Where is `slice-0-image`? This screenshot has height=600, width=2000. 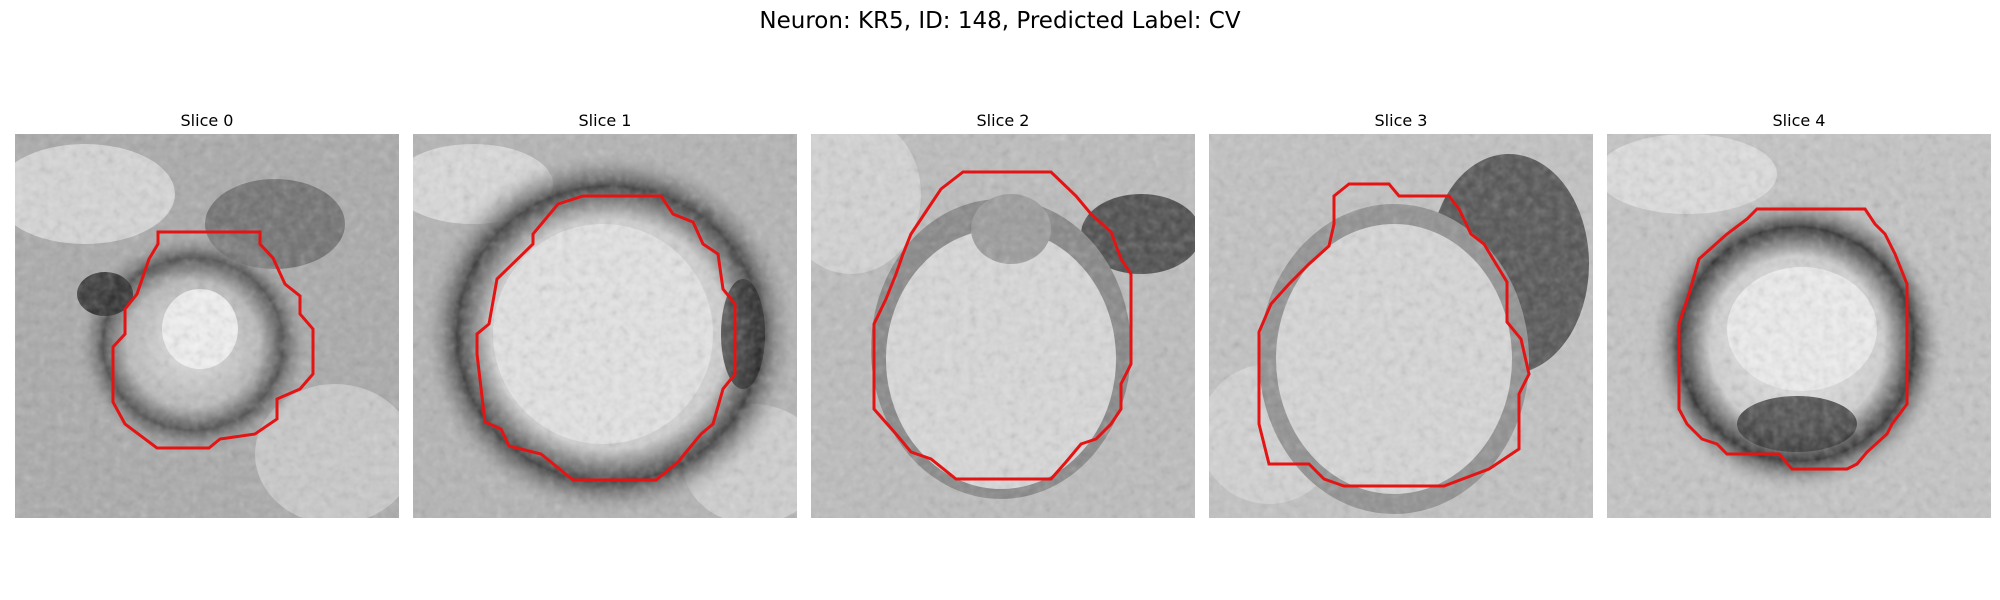
slice-0-image is located at coordinates (207, 326).